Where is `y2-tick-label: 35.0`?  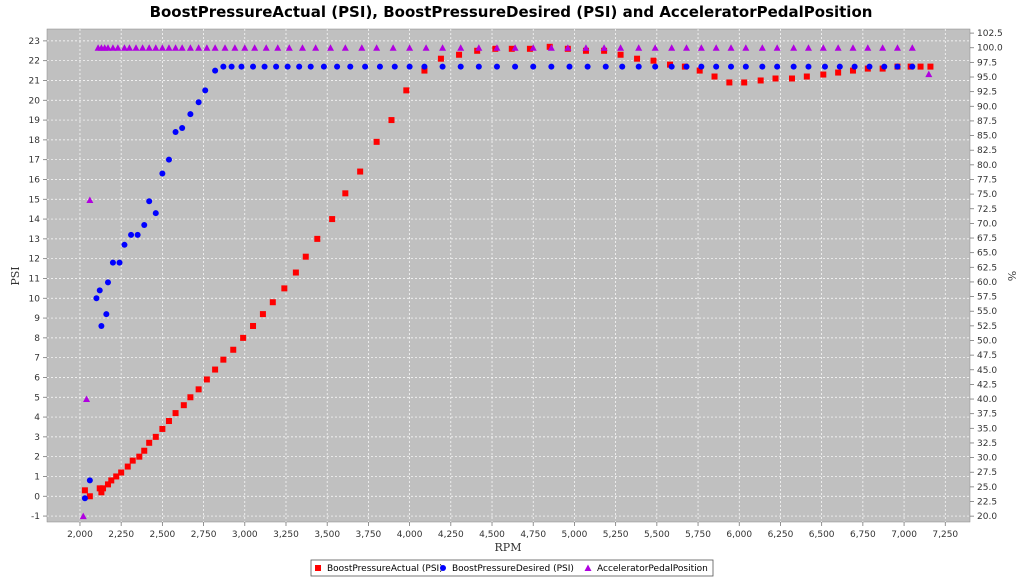
y2-tick-label: 35.0 is located at coordinates (987, 429).